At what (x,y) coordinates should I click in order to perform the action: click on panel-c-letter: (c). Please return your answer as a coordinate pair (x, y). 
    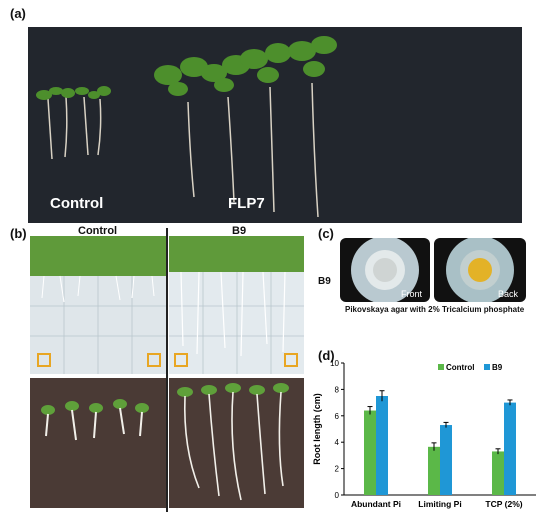
    Looking at the image, I should click on (326, 233).